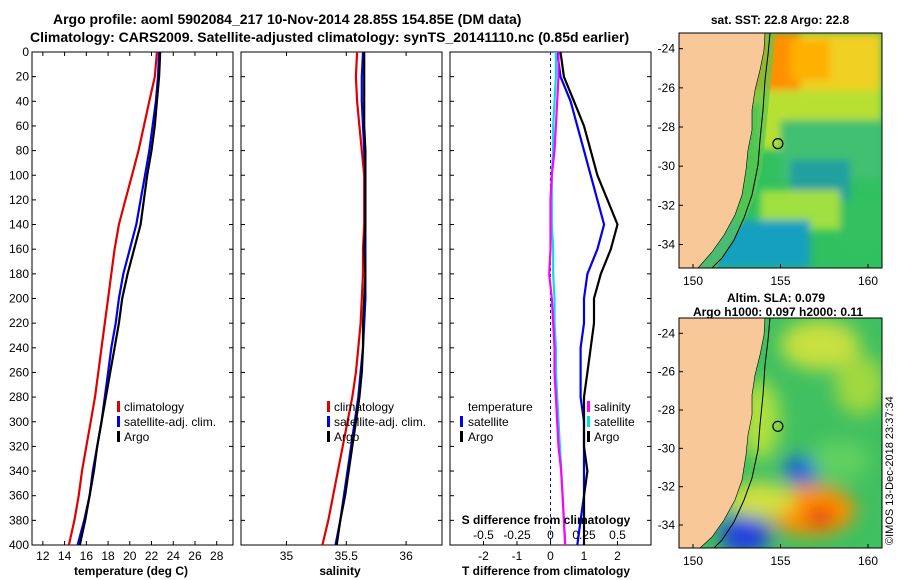 Image resolution: width=900 pixels, height=580 pixels. Describe the element at coordinates (745, 531) in the screenshot. I see `sla-blue-sw` at that location.